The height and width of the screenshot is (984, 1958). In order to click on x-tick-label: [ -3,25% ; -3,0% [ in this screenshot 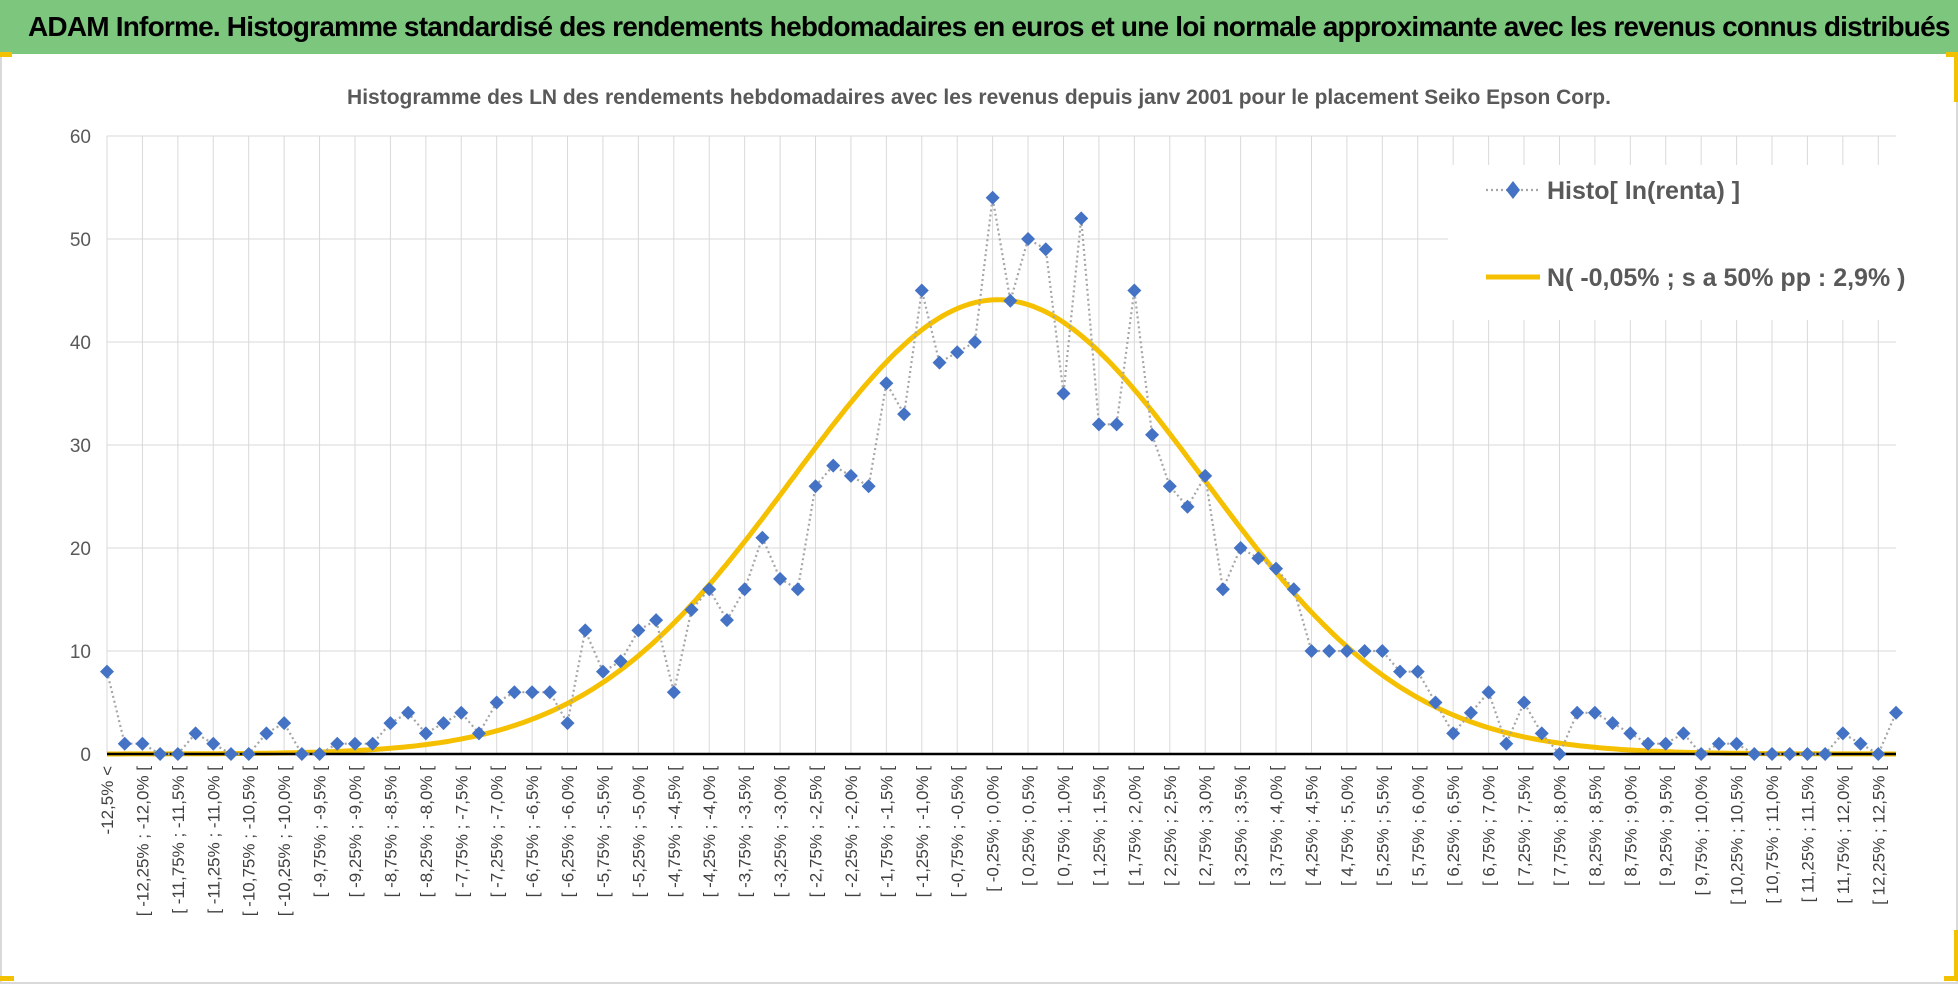, I will do `click(780, 832)`.